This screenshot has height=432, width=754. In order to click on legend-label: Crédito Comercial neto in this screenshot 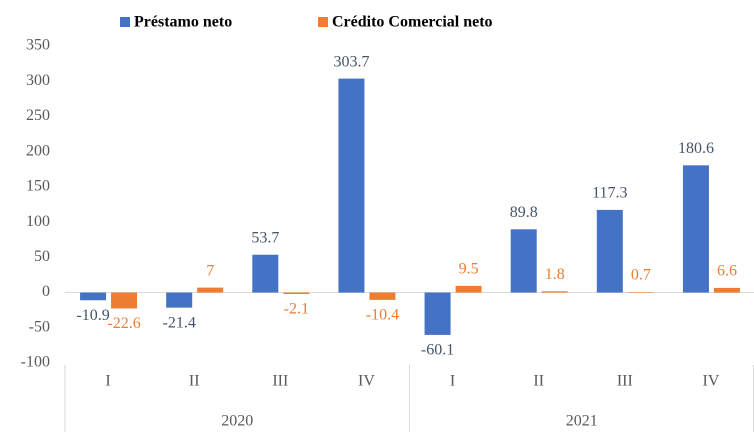, I will do `click(412, 22)`.